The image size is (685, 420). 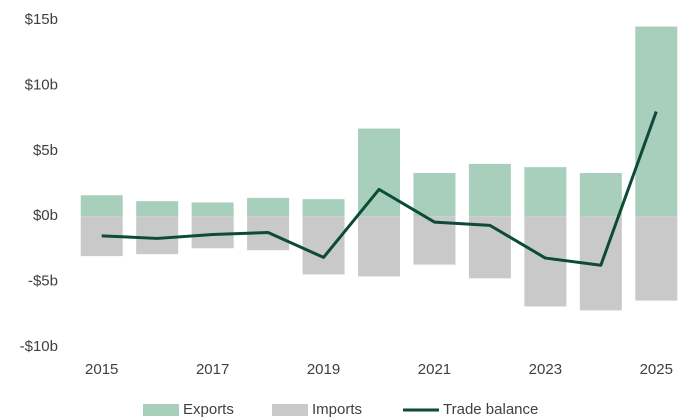 I want to click on y-tick-label: $0b, so click(x=45, y=215).